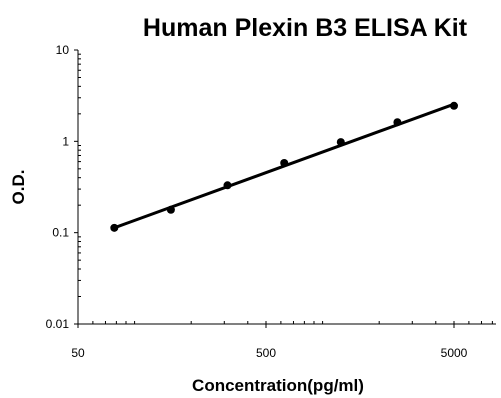 The height and width of the screenshot is (398, 501). What do you see at coordinates (305, 28) in the screenshot?
I see `chart-title: Human Plexin B3 ELISA Kit` at bounding box center [305, 28].